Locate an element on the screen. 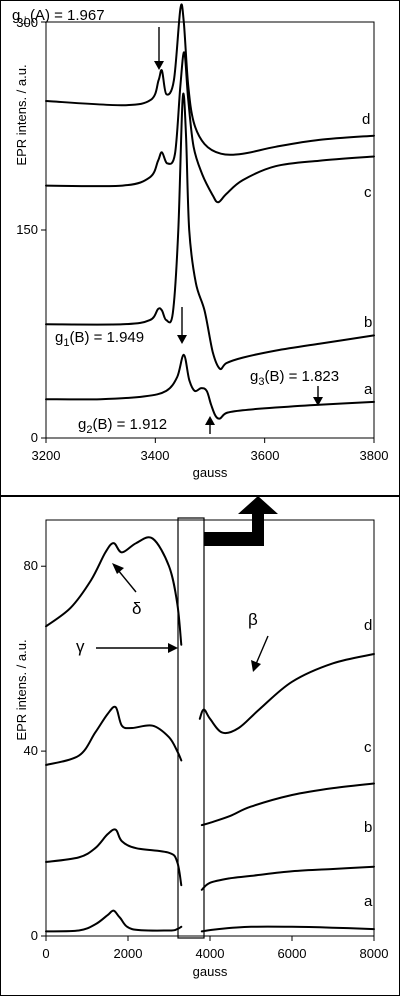 This screenshot has width=400, height=996. bottom-xtick-label: 6000 is located at coordinates (292, 953).